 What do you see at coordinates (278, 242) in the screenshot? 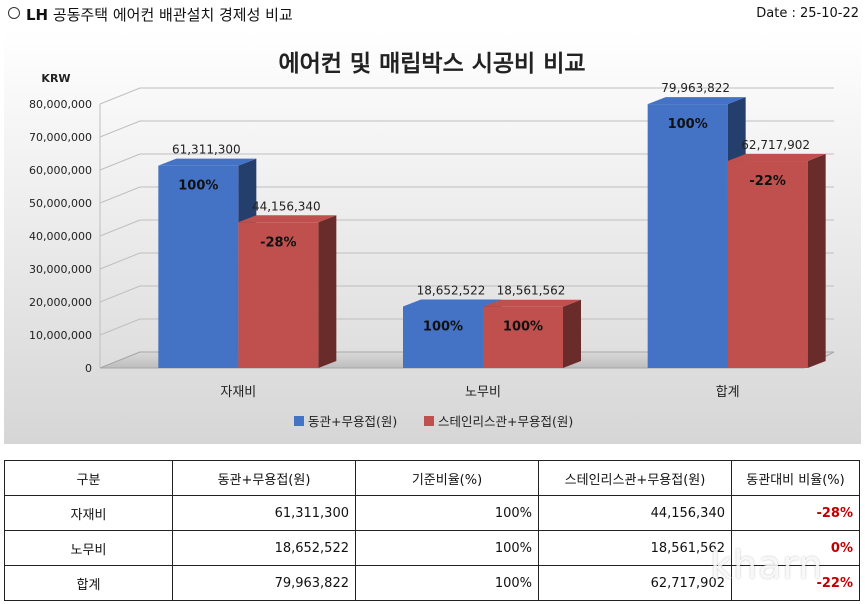
I see `percent-label: -28%` at bounding box center [278, 242].